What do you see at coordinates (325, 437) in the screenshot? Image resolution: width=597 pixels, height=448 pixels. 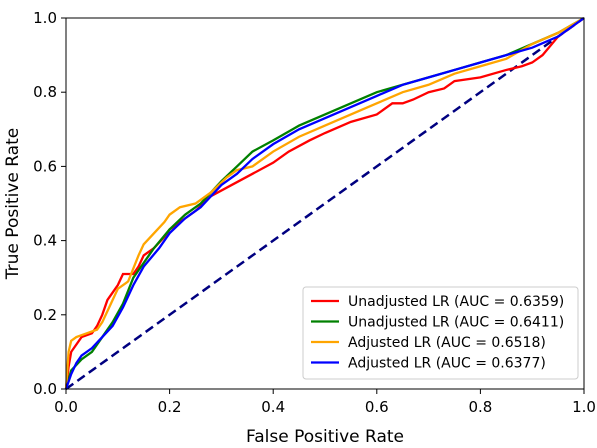 I see `x-axis-label: False Positive Rate` at bounding box center [325, 437].